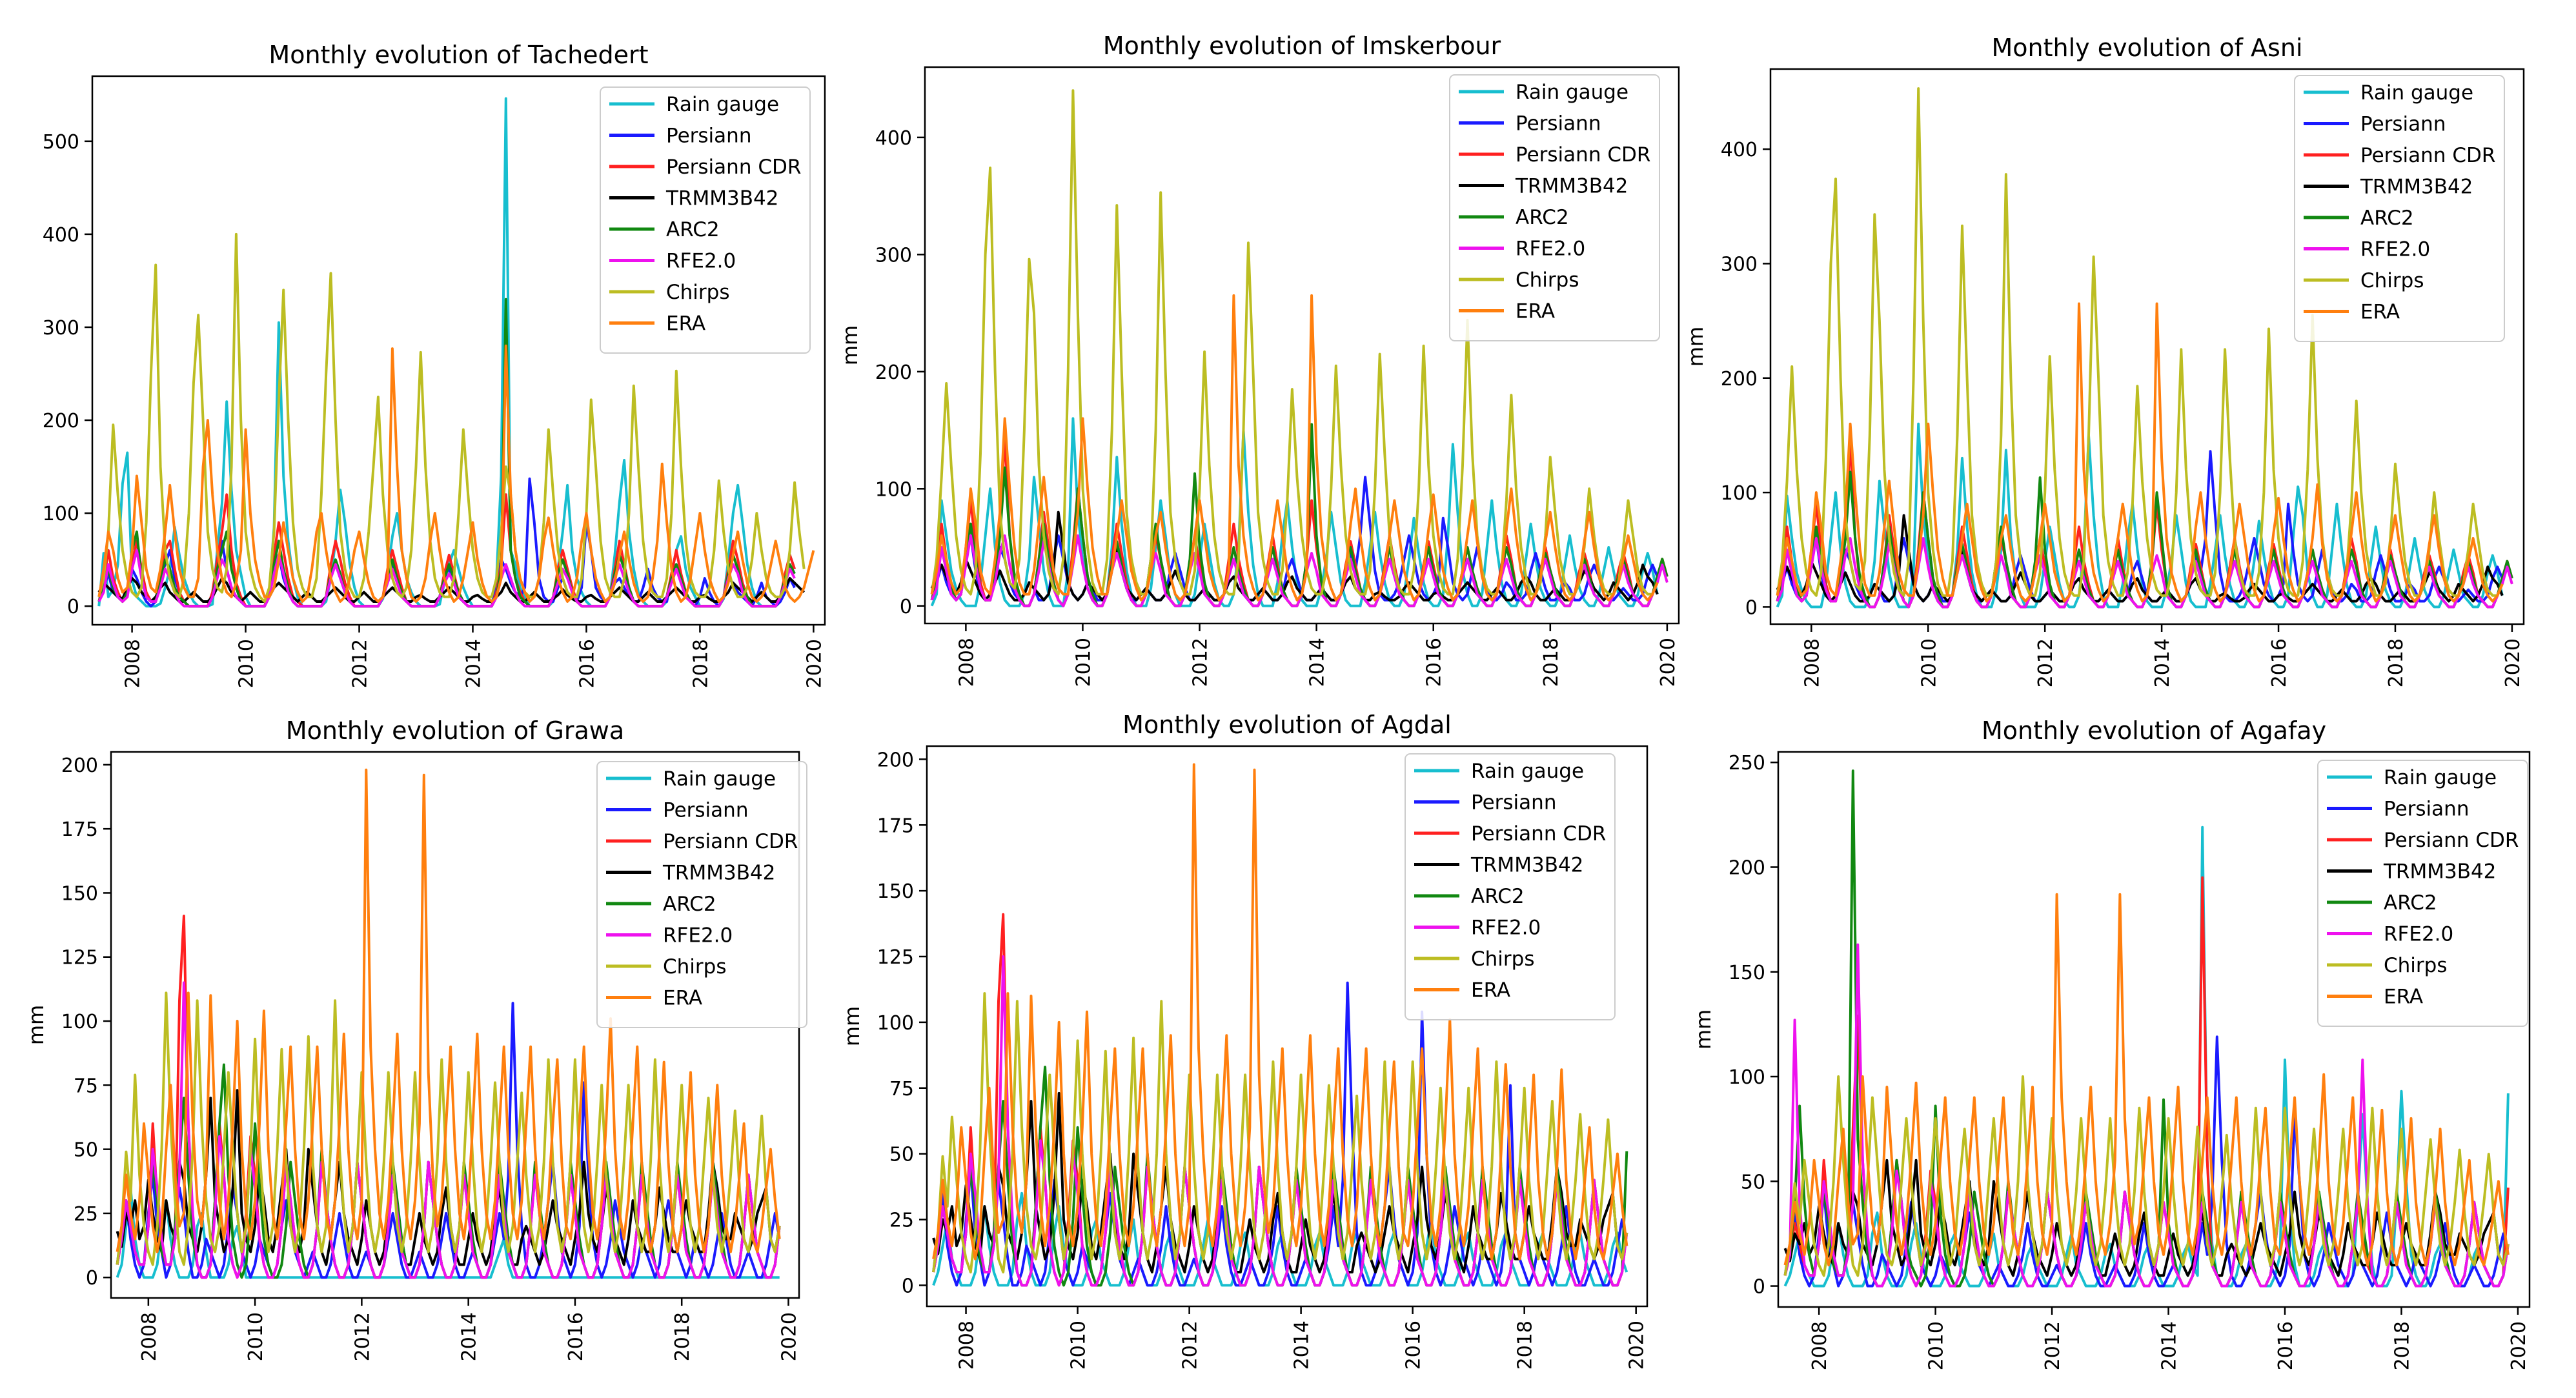 The height and width of the screenshot is (1398, 2576). What do you see at coordinates (455, 730) in the screenshot?
I see `chart-title: Monthly evolution of Grawa` at bounding box center [455, 730].